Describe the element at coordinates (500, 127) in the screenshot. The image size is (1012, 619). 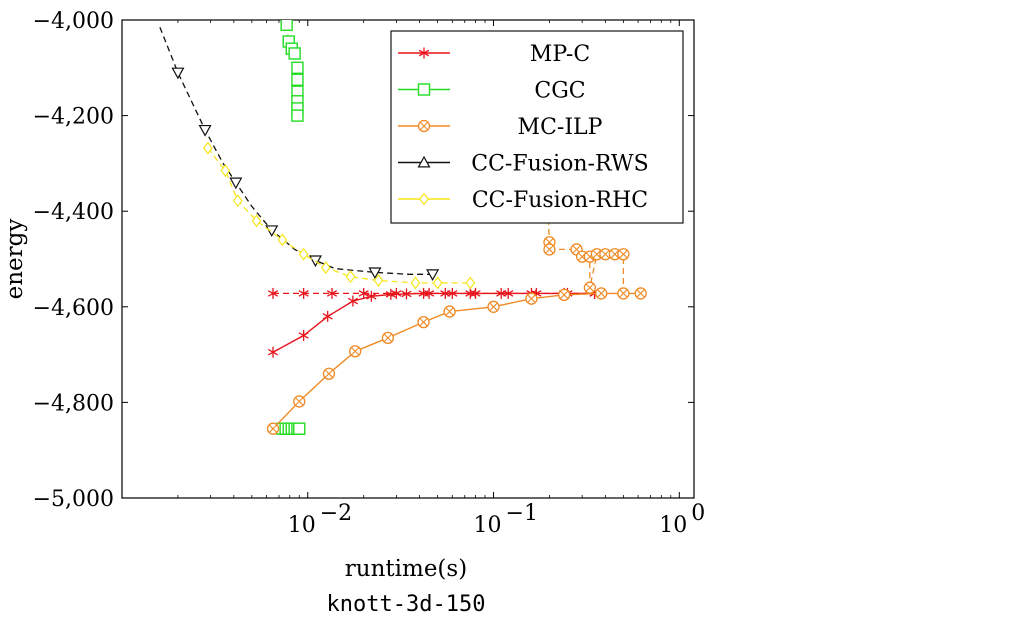
I see `legend-entry-mc-ilp: MC-ILP` at that location.